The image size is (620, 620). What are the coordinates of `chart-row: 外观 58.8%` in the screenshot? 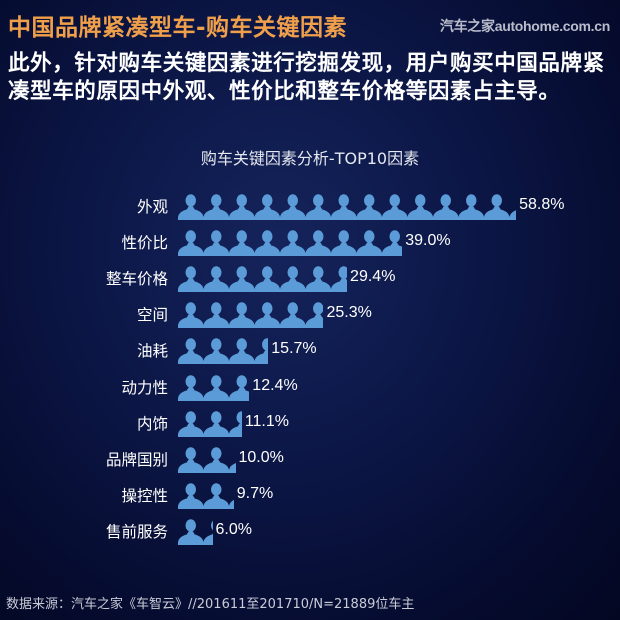 It's located at (310, 205).